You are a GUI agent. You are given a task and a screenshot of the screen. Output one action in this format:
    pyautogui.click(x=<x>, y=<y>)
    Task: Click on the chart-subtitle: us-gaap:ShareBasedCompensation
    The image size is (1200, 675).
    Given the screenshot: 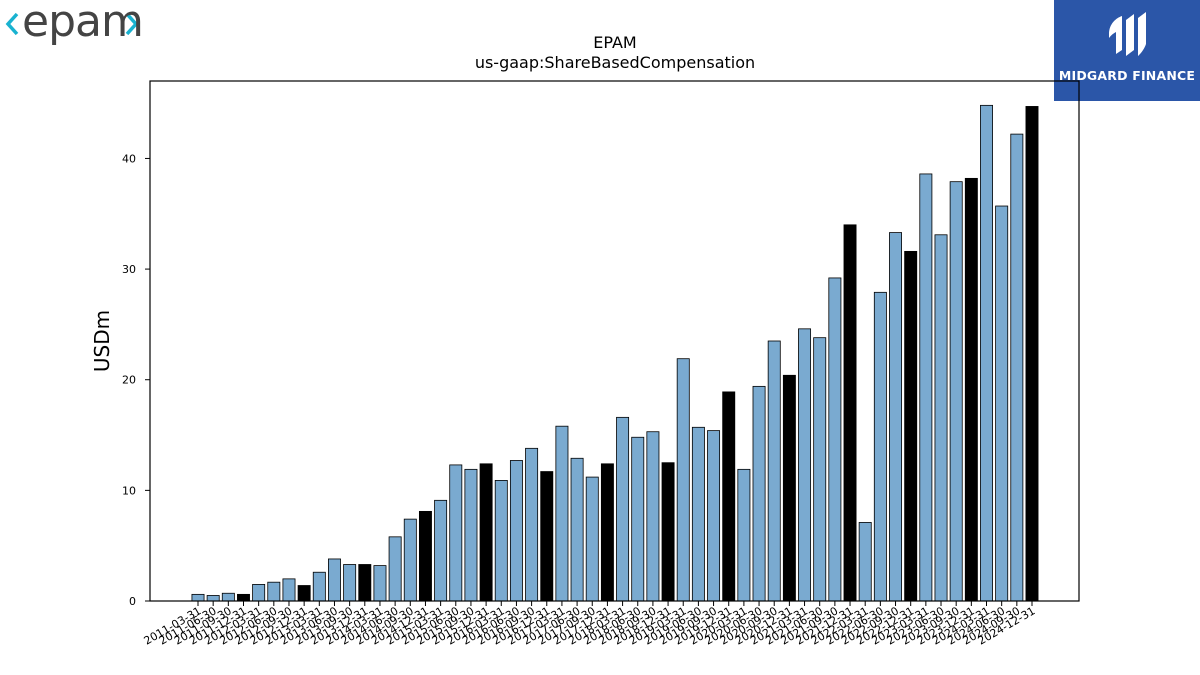 What is the action you would take?
    pyautogui.click(x=615, y=62)
    